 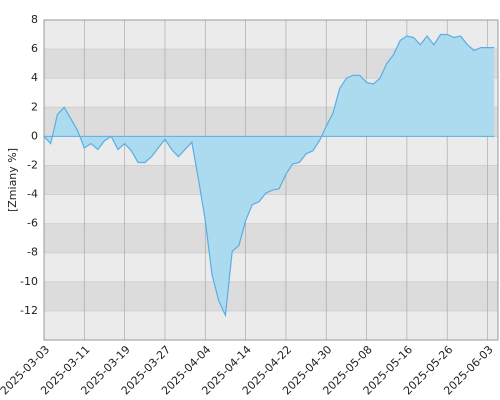 What do you see at coordinates (34, 19) in the screenshot?
I see `y-tick-label: 8` at bounding box center [34, 19].